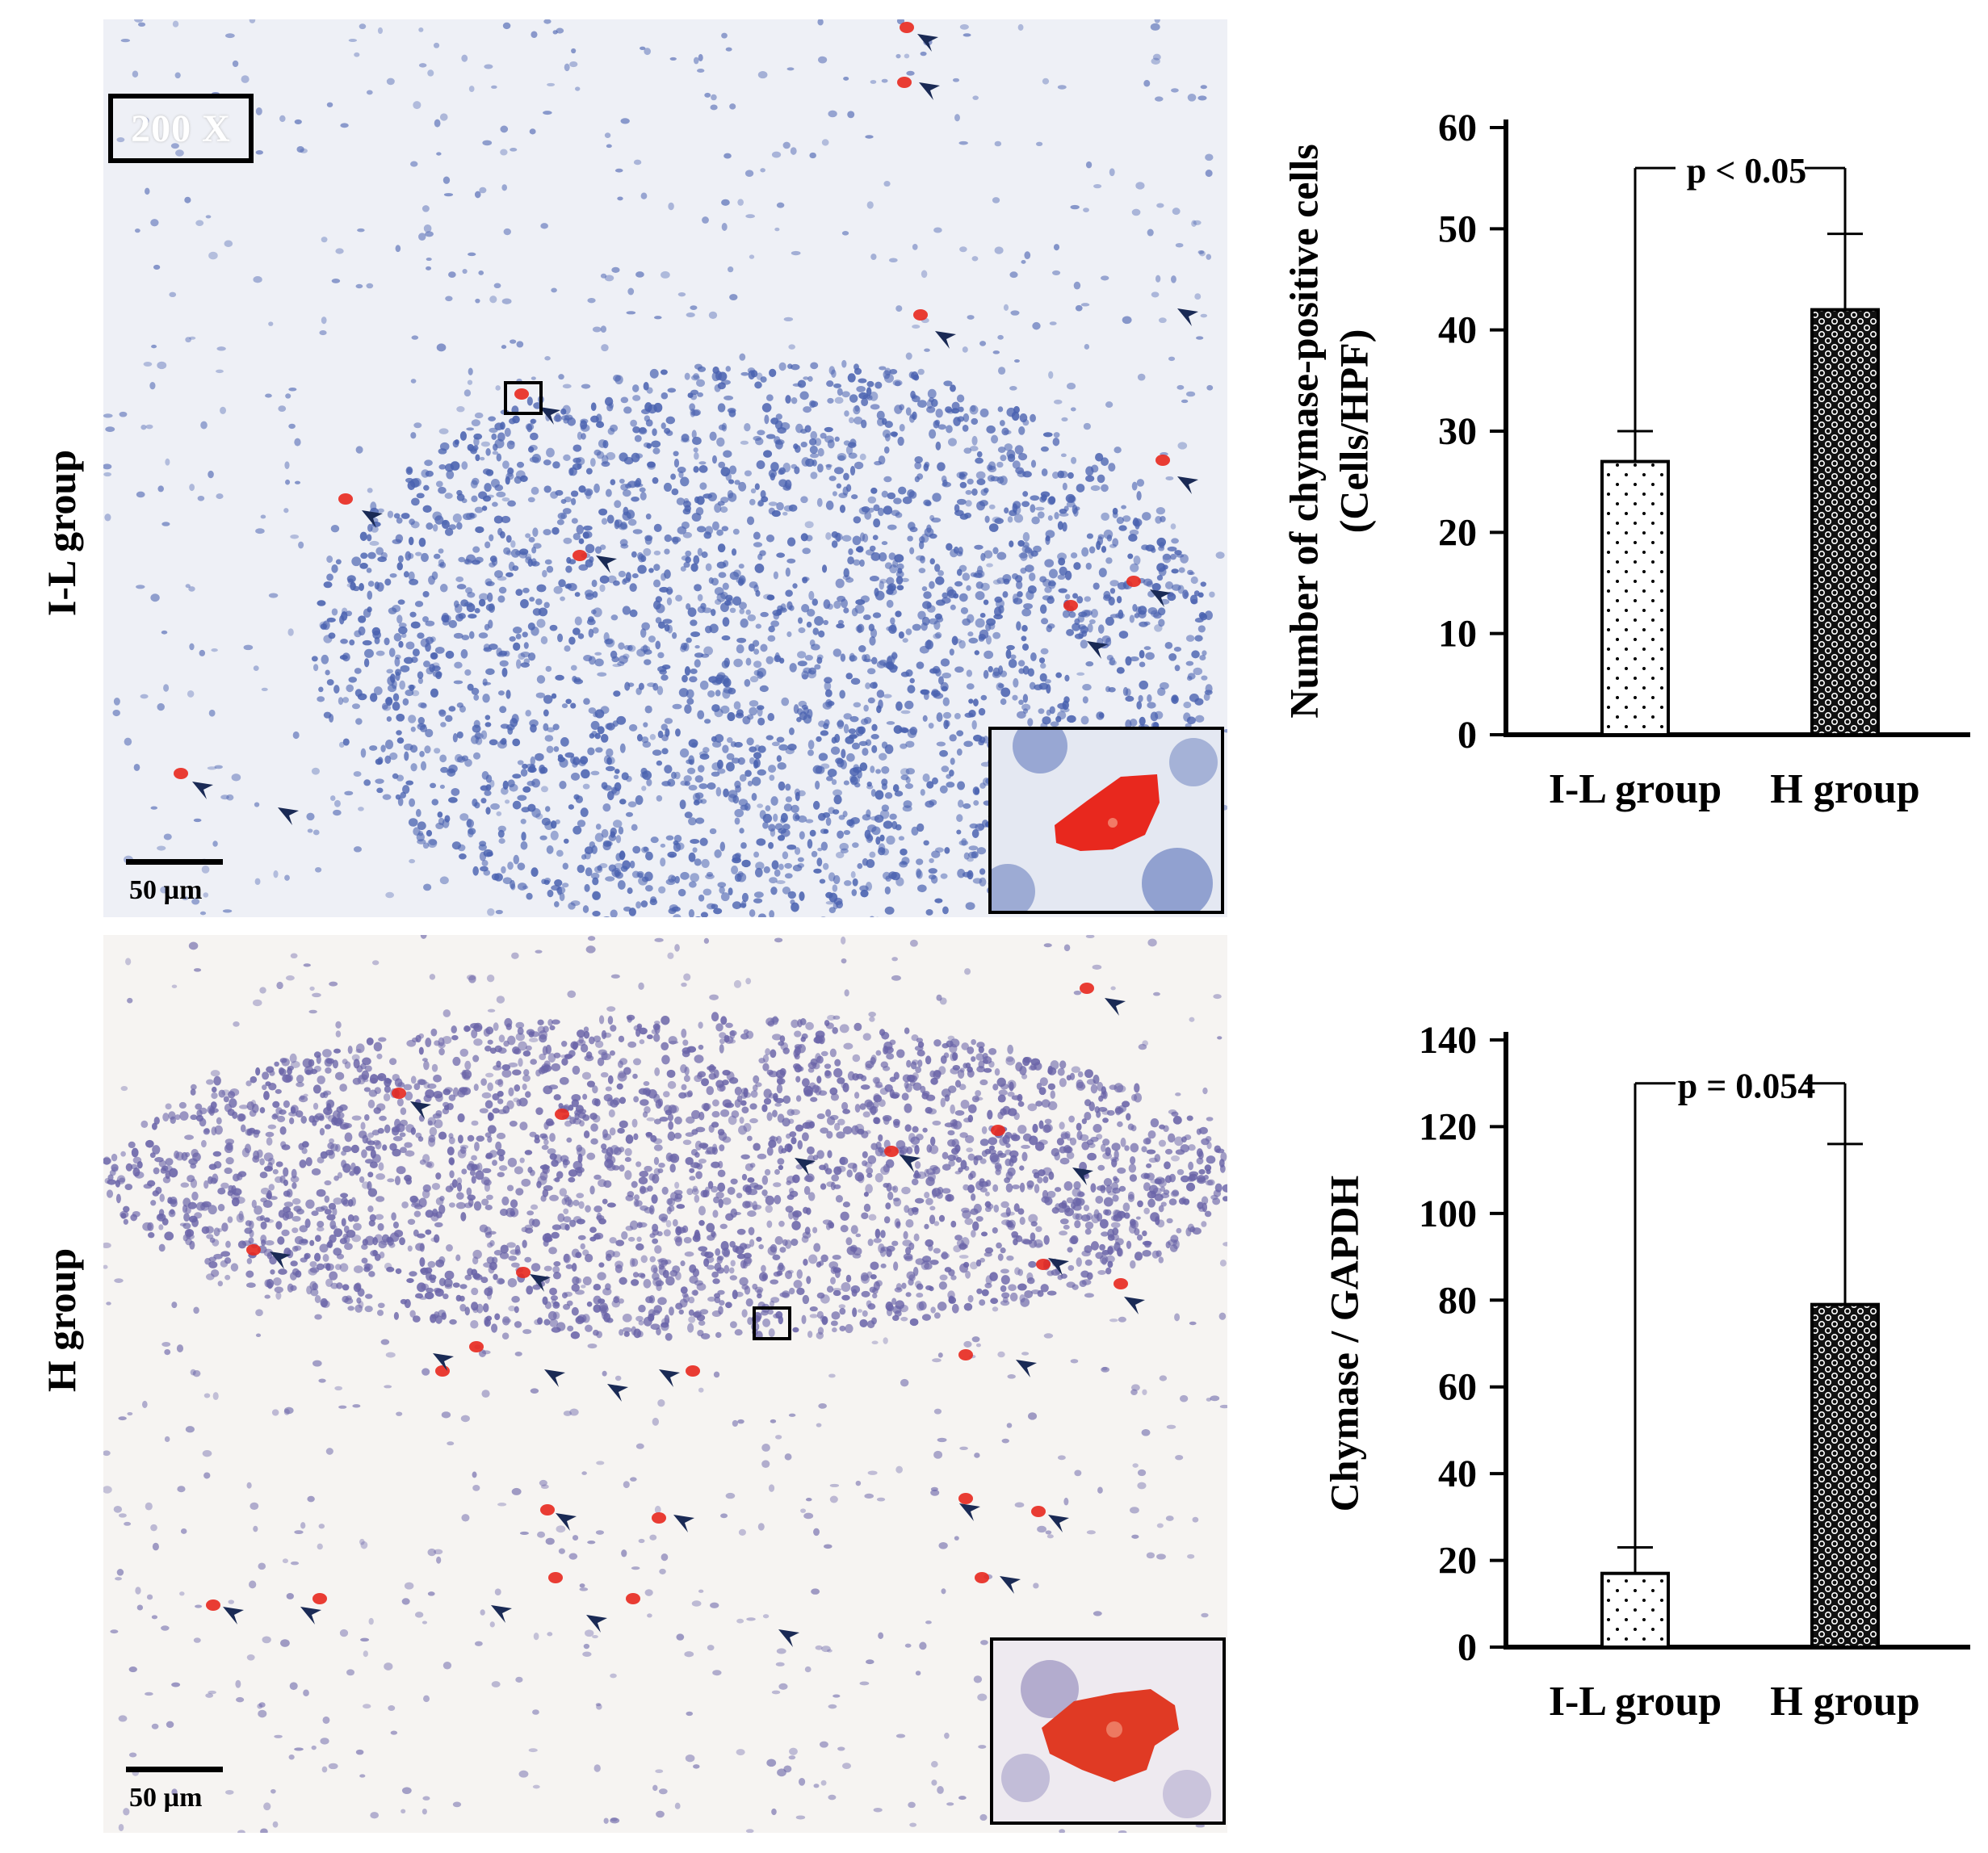 The width and height of the screenshot is (1988, 1853). Describe the element at coordinates (1457, 229) in the screenshot. I see `y-tick-label: 50` at that location.